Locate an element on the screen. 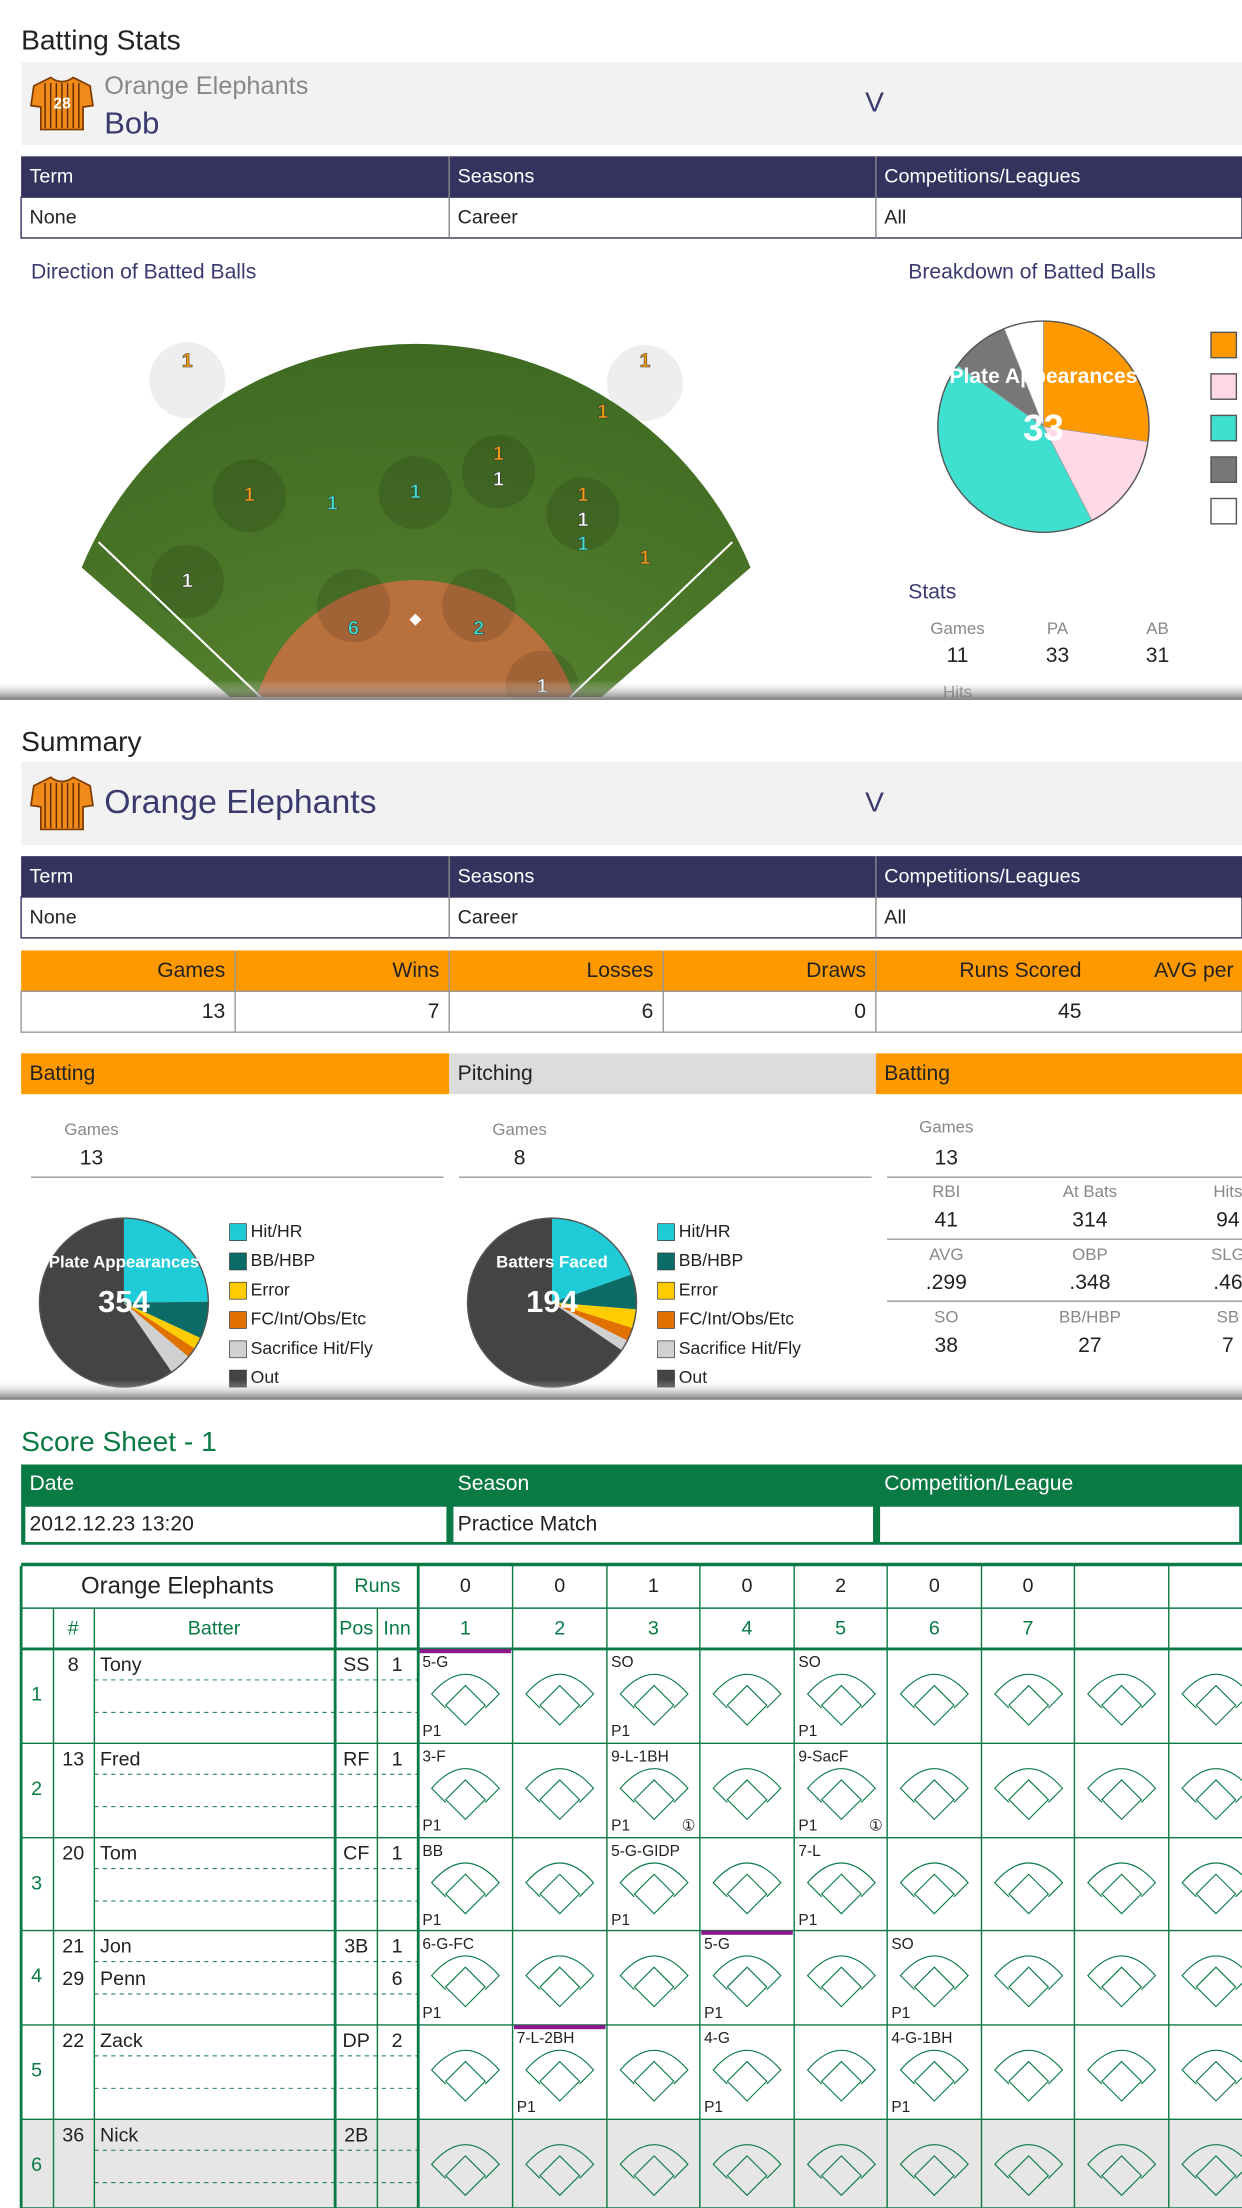 The height and width of the screenshot is (2208, 1242). play-result: BB is located at coordinates (432, 1851).